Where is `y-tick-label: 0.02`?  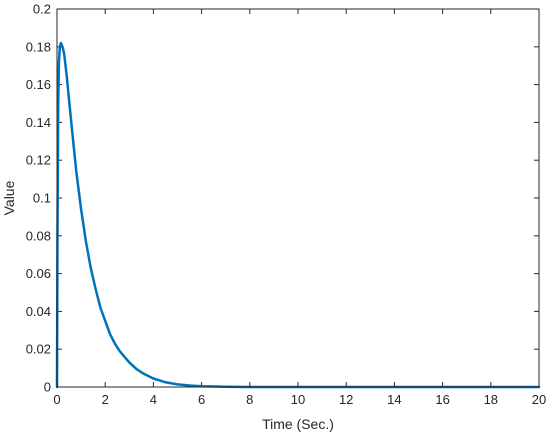
y-tick-label: 0.02 is located at coordinates (38, 349).